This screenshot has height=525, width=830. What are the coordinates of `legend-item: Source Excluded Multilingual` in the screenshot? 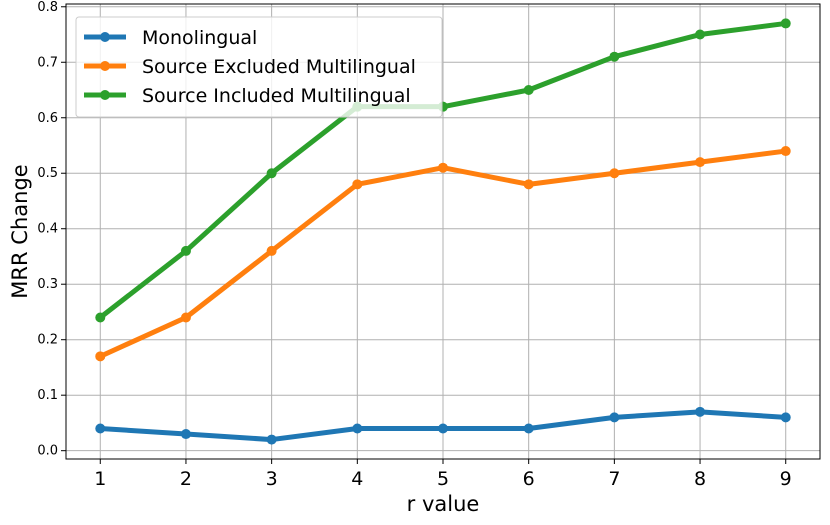 It's located at (250, 67).